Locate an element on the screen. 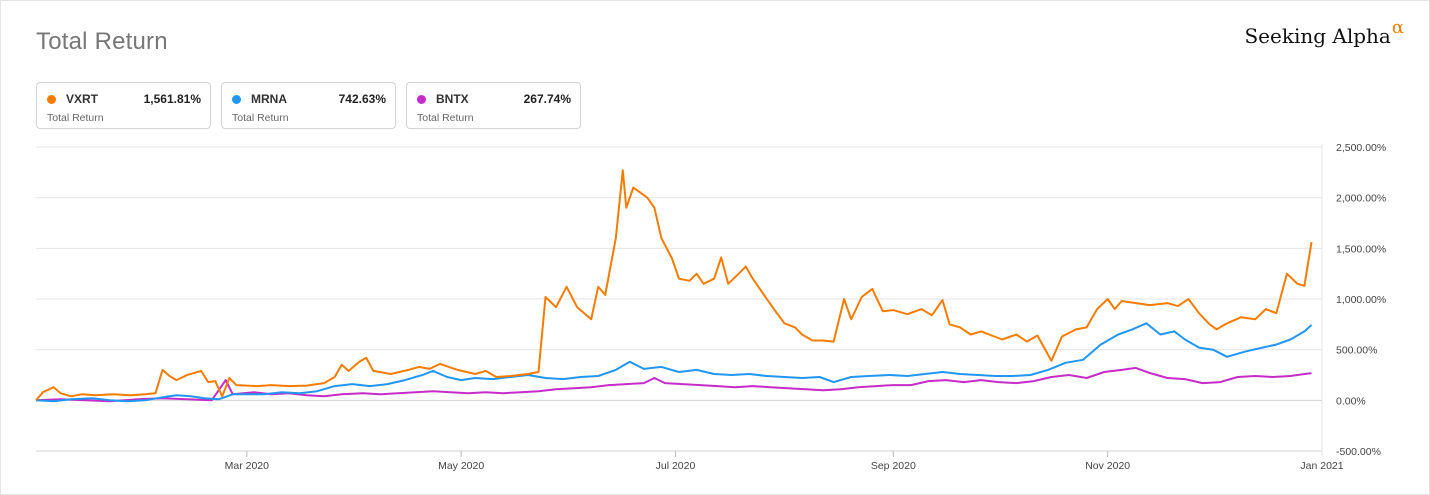 The width and height of the screenshot is (1430, 495). y-tick-label: 1,000.00% is located at coordinates (1361, 300).